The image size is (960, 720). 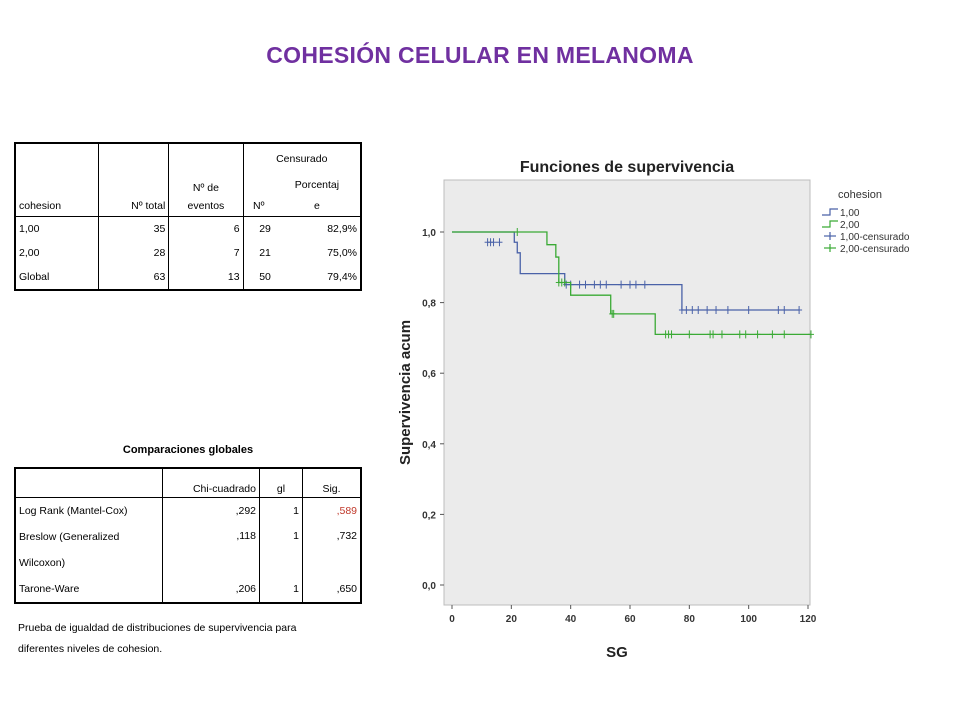 What do you see at coordinates (331, 510) in the screenshot?
I see `cell-sig: ,589` at bounding box center [331, 510].